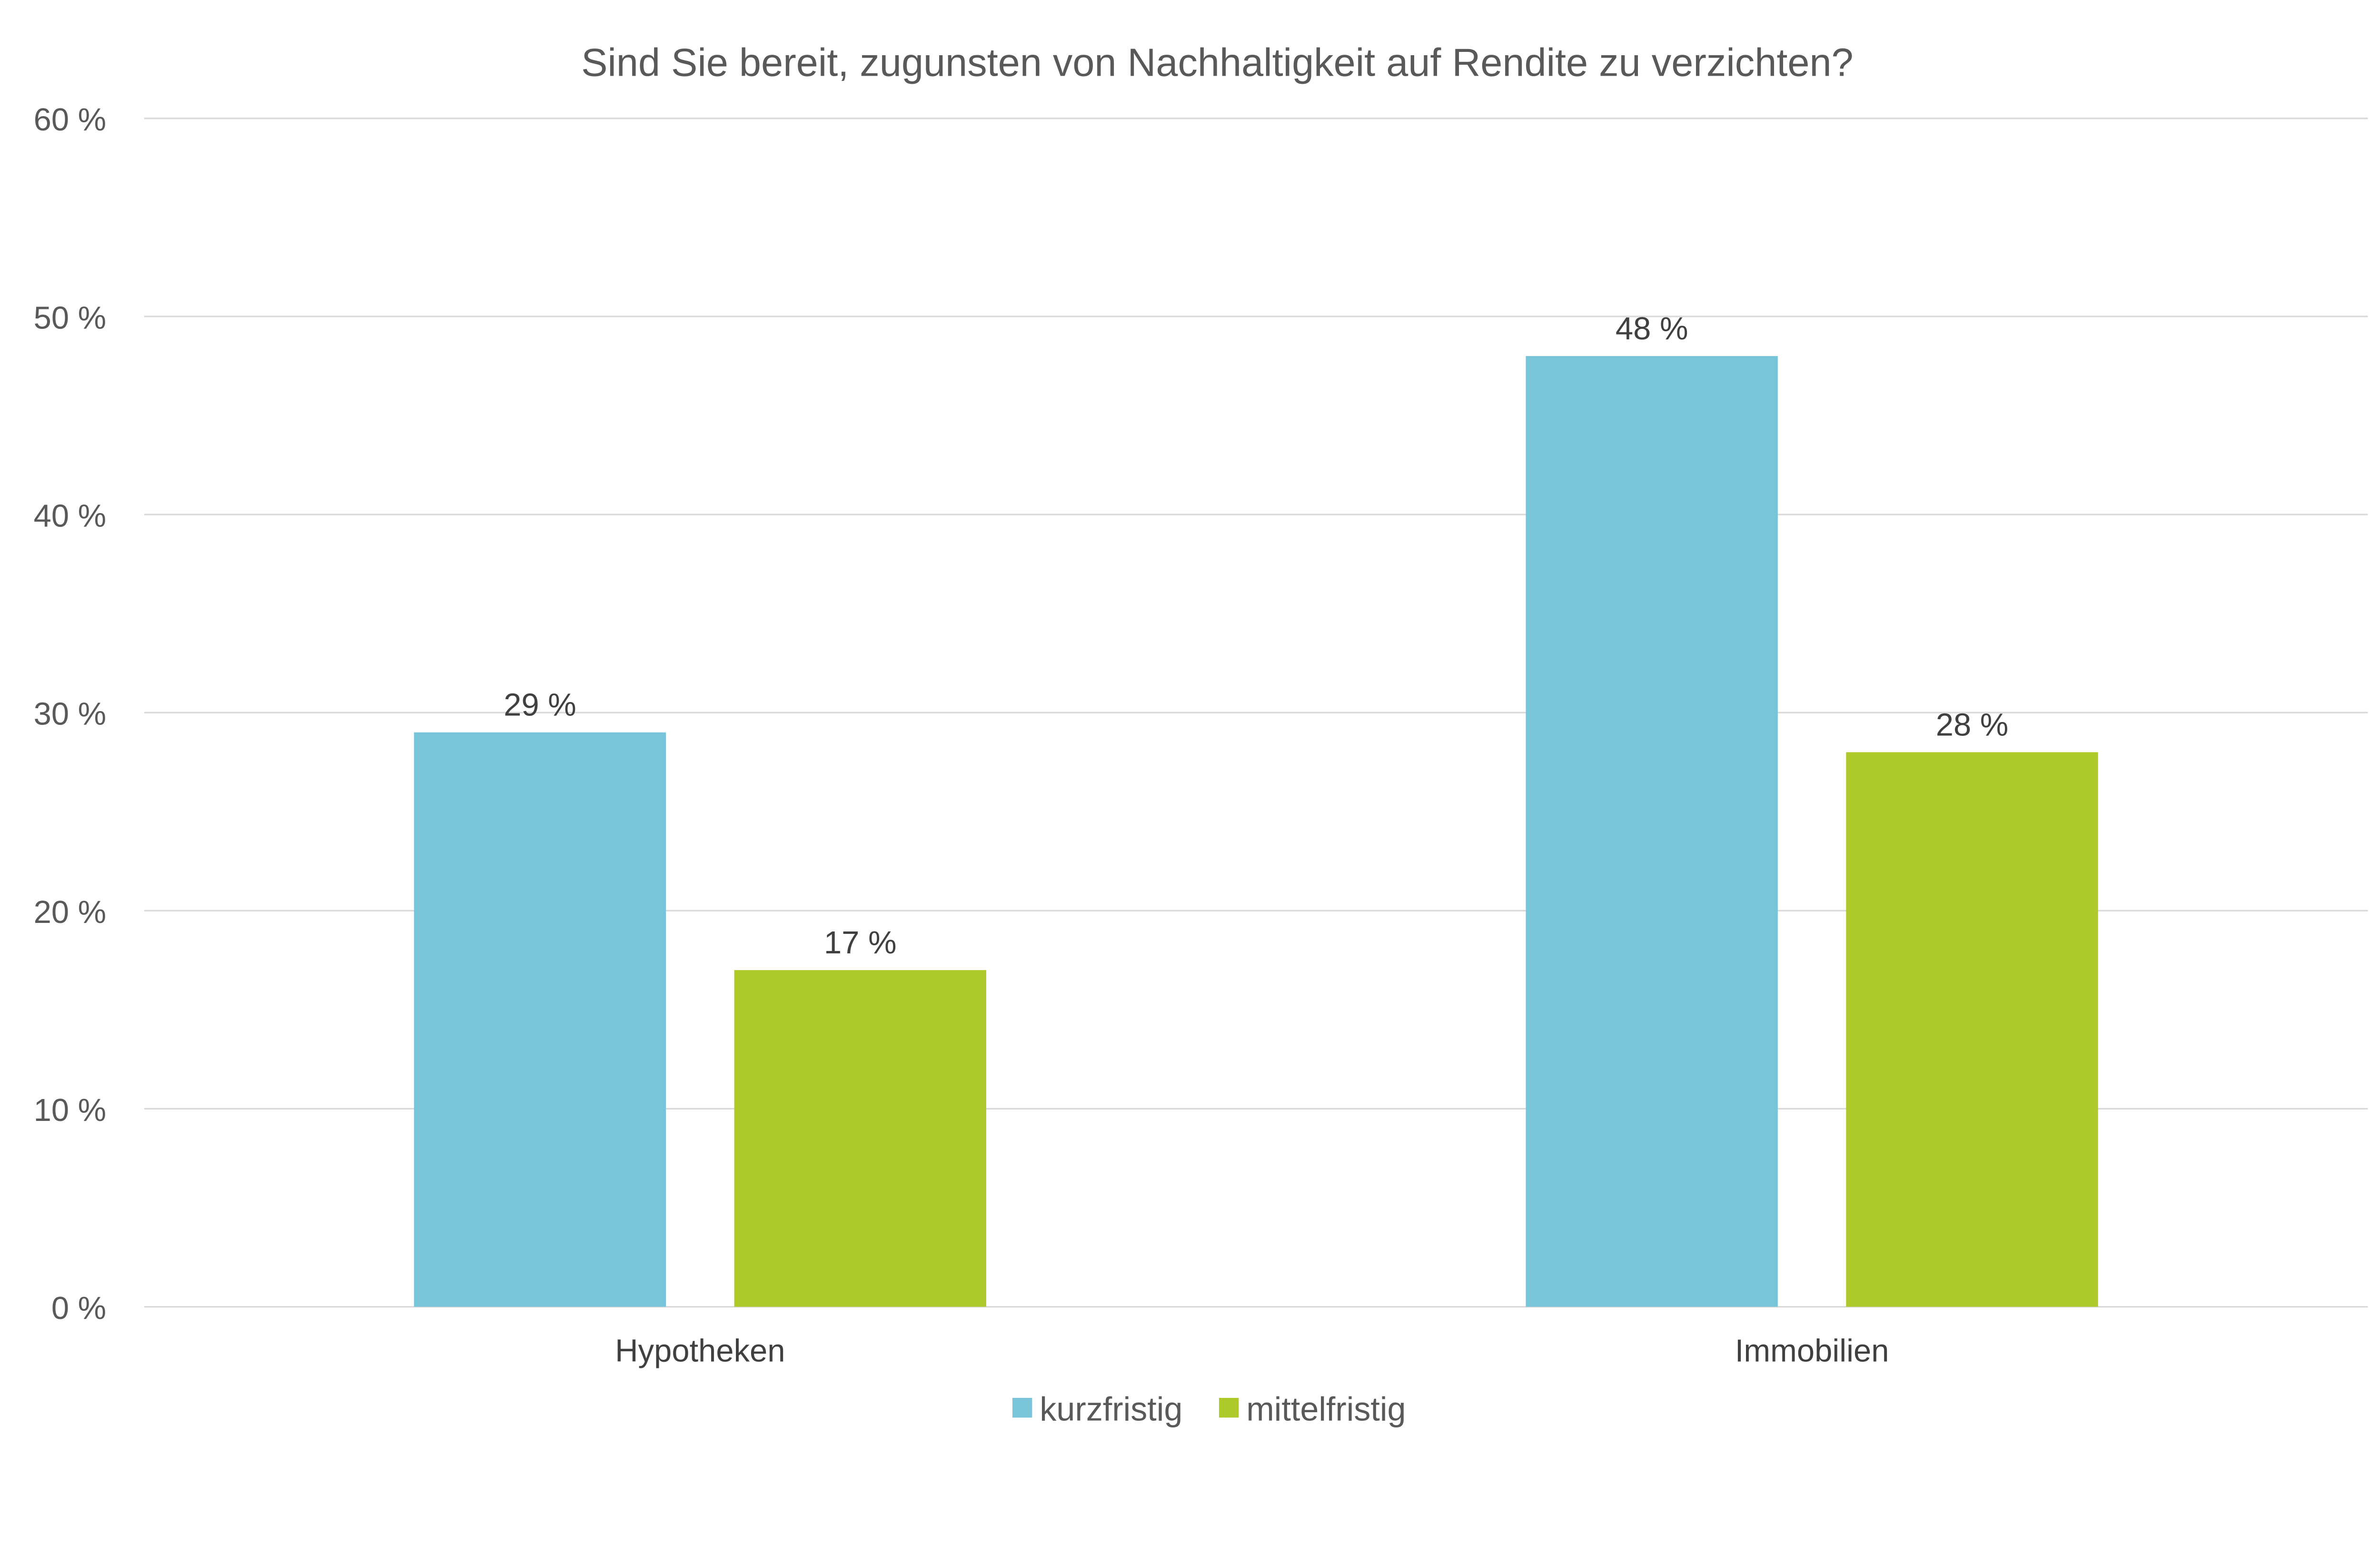  I want to click on y-tick-label: 40 %, so click(70, 516).